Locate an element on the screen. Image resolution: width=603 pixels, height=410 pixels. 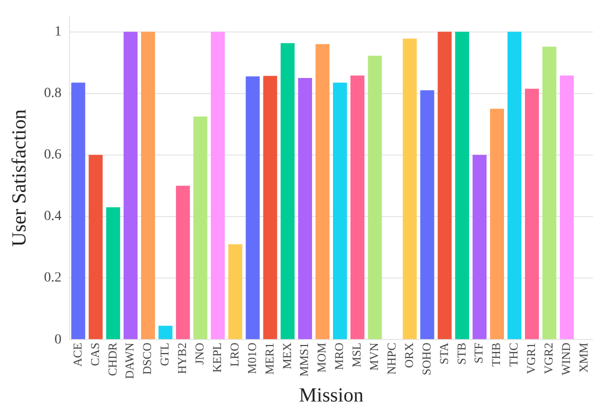
x-tick-label: MRO is located at coordinates (339, 356).